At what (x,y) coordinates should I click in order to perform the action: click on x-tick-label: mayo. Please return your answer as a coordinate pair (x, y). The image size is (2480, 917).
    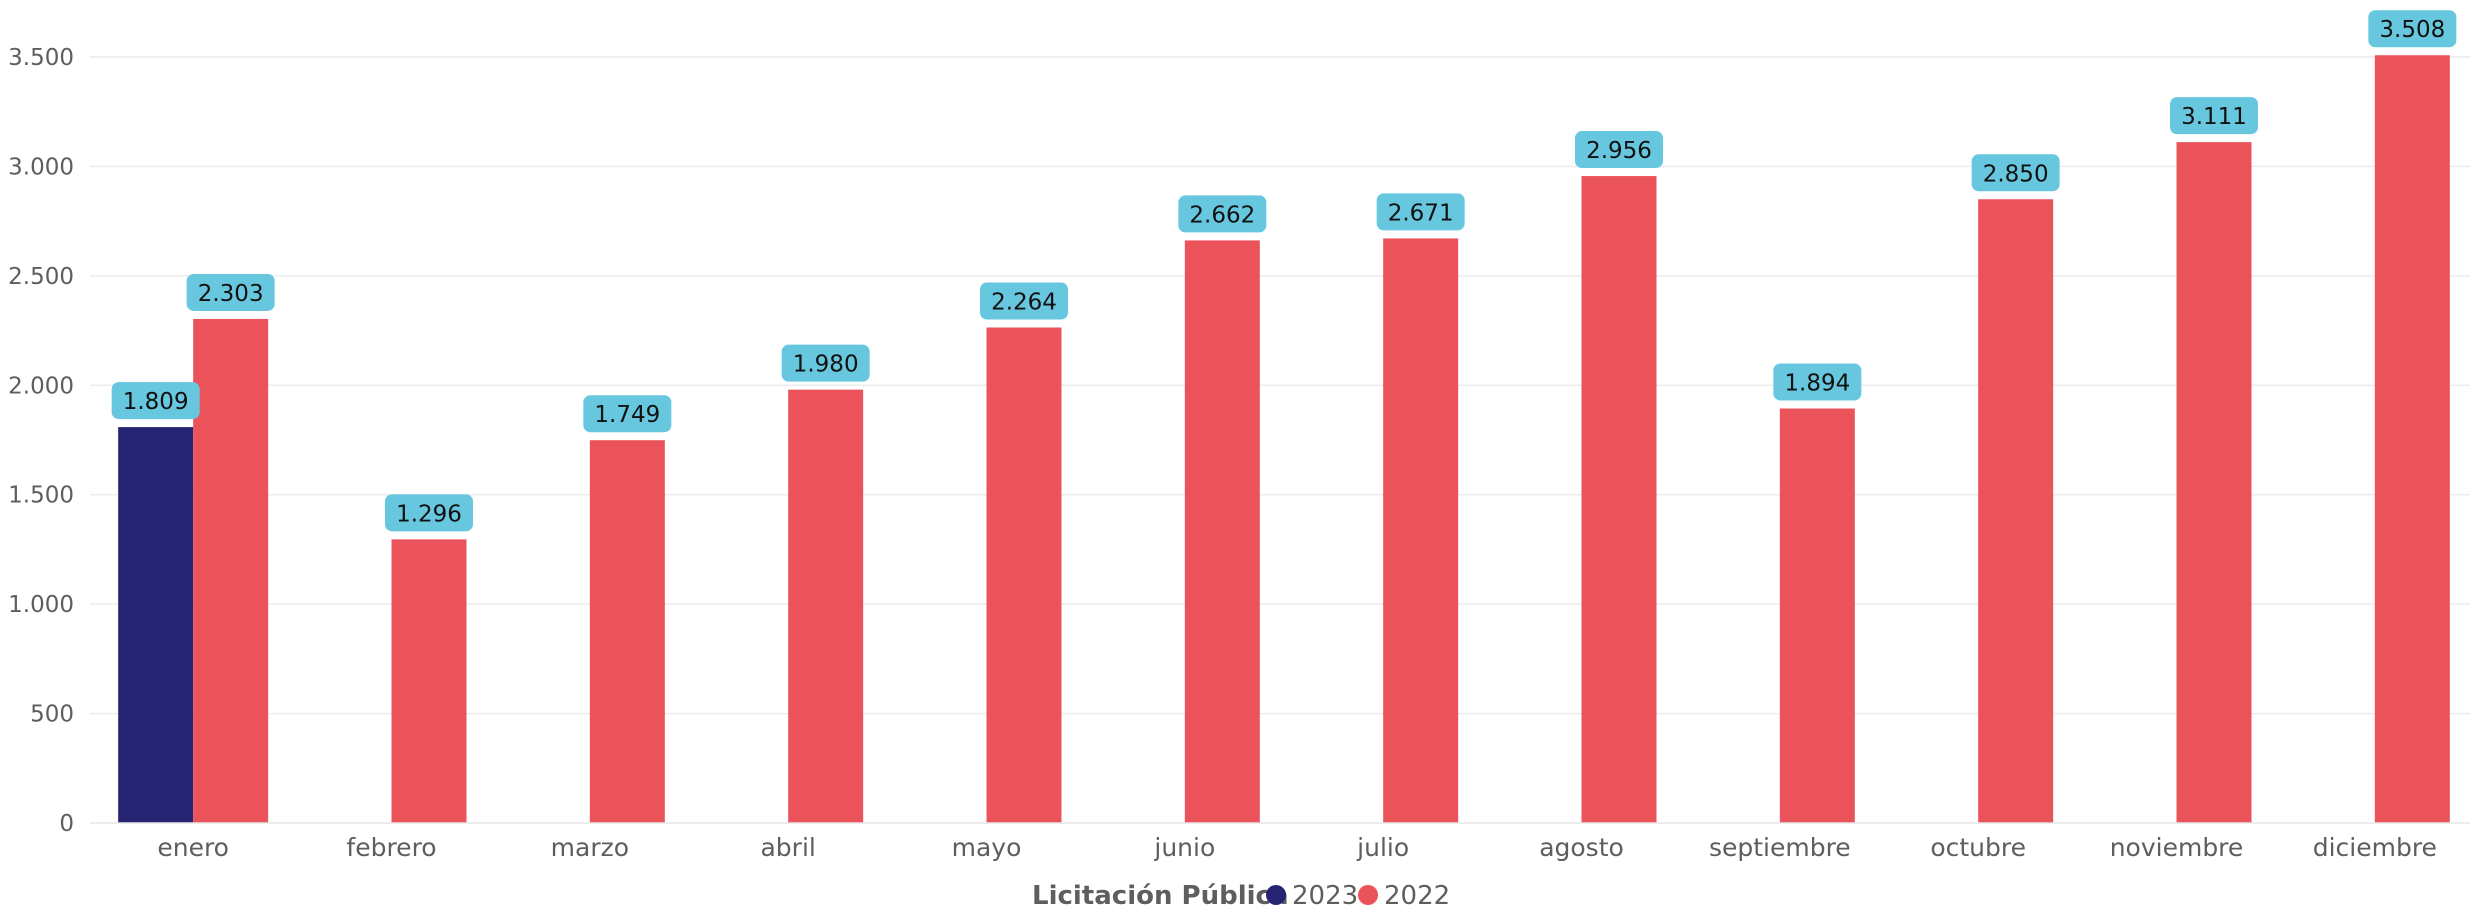
    Looking at the image, I should click on (987, 847).